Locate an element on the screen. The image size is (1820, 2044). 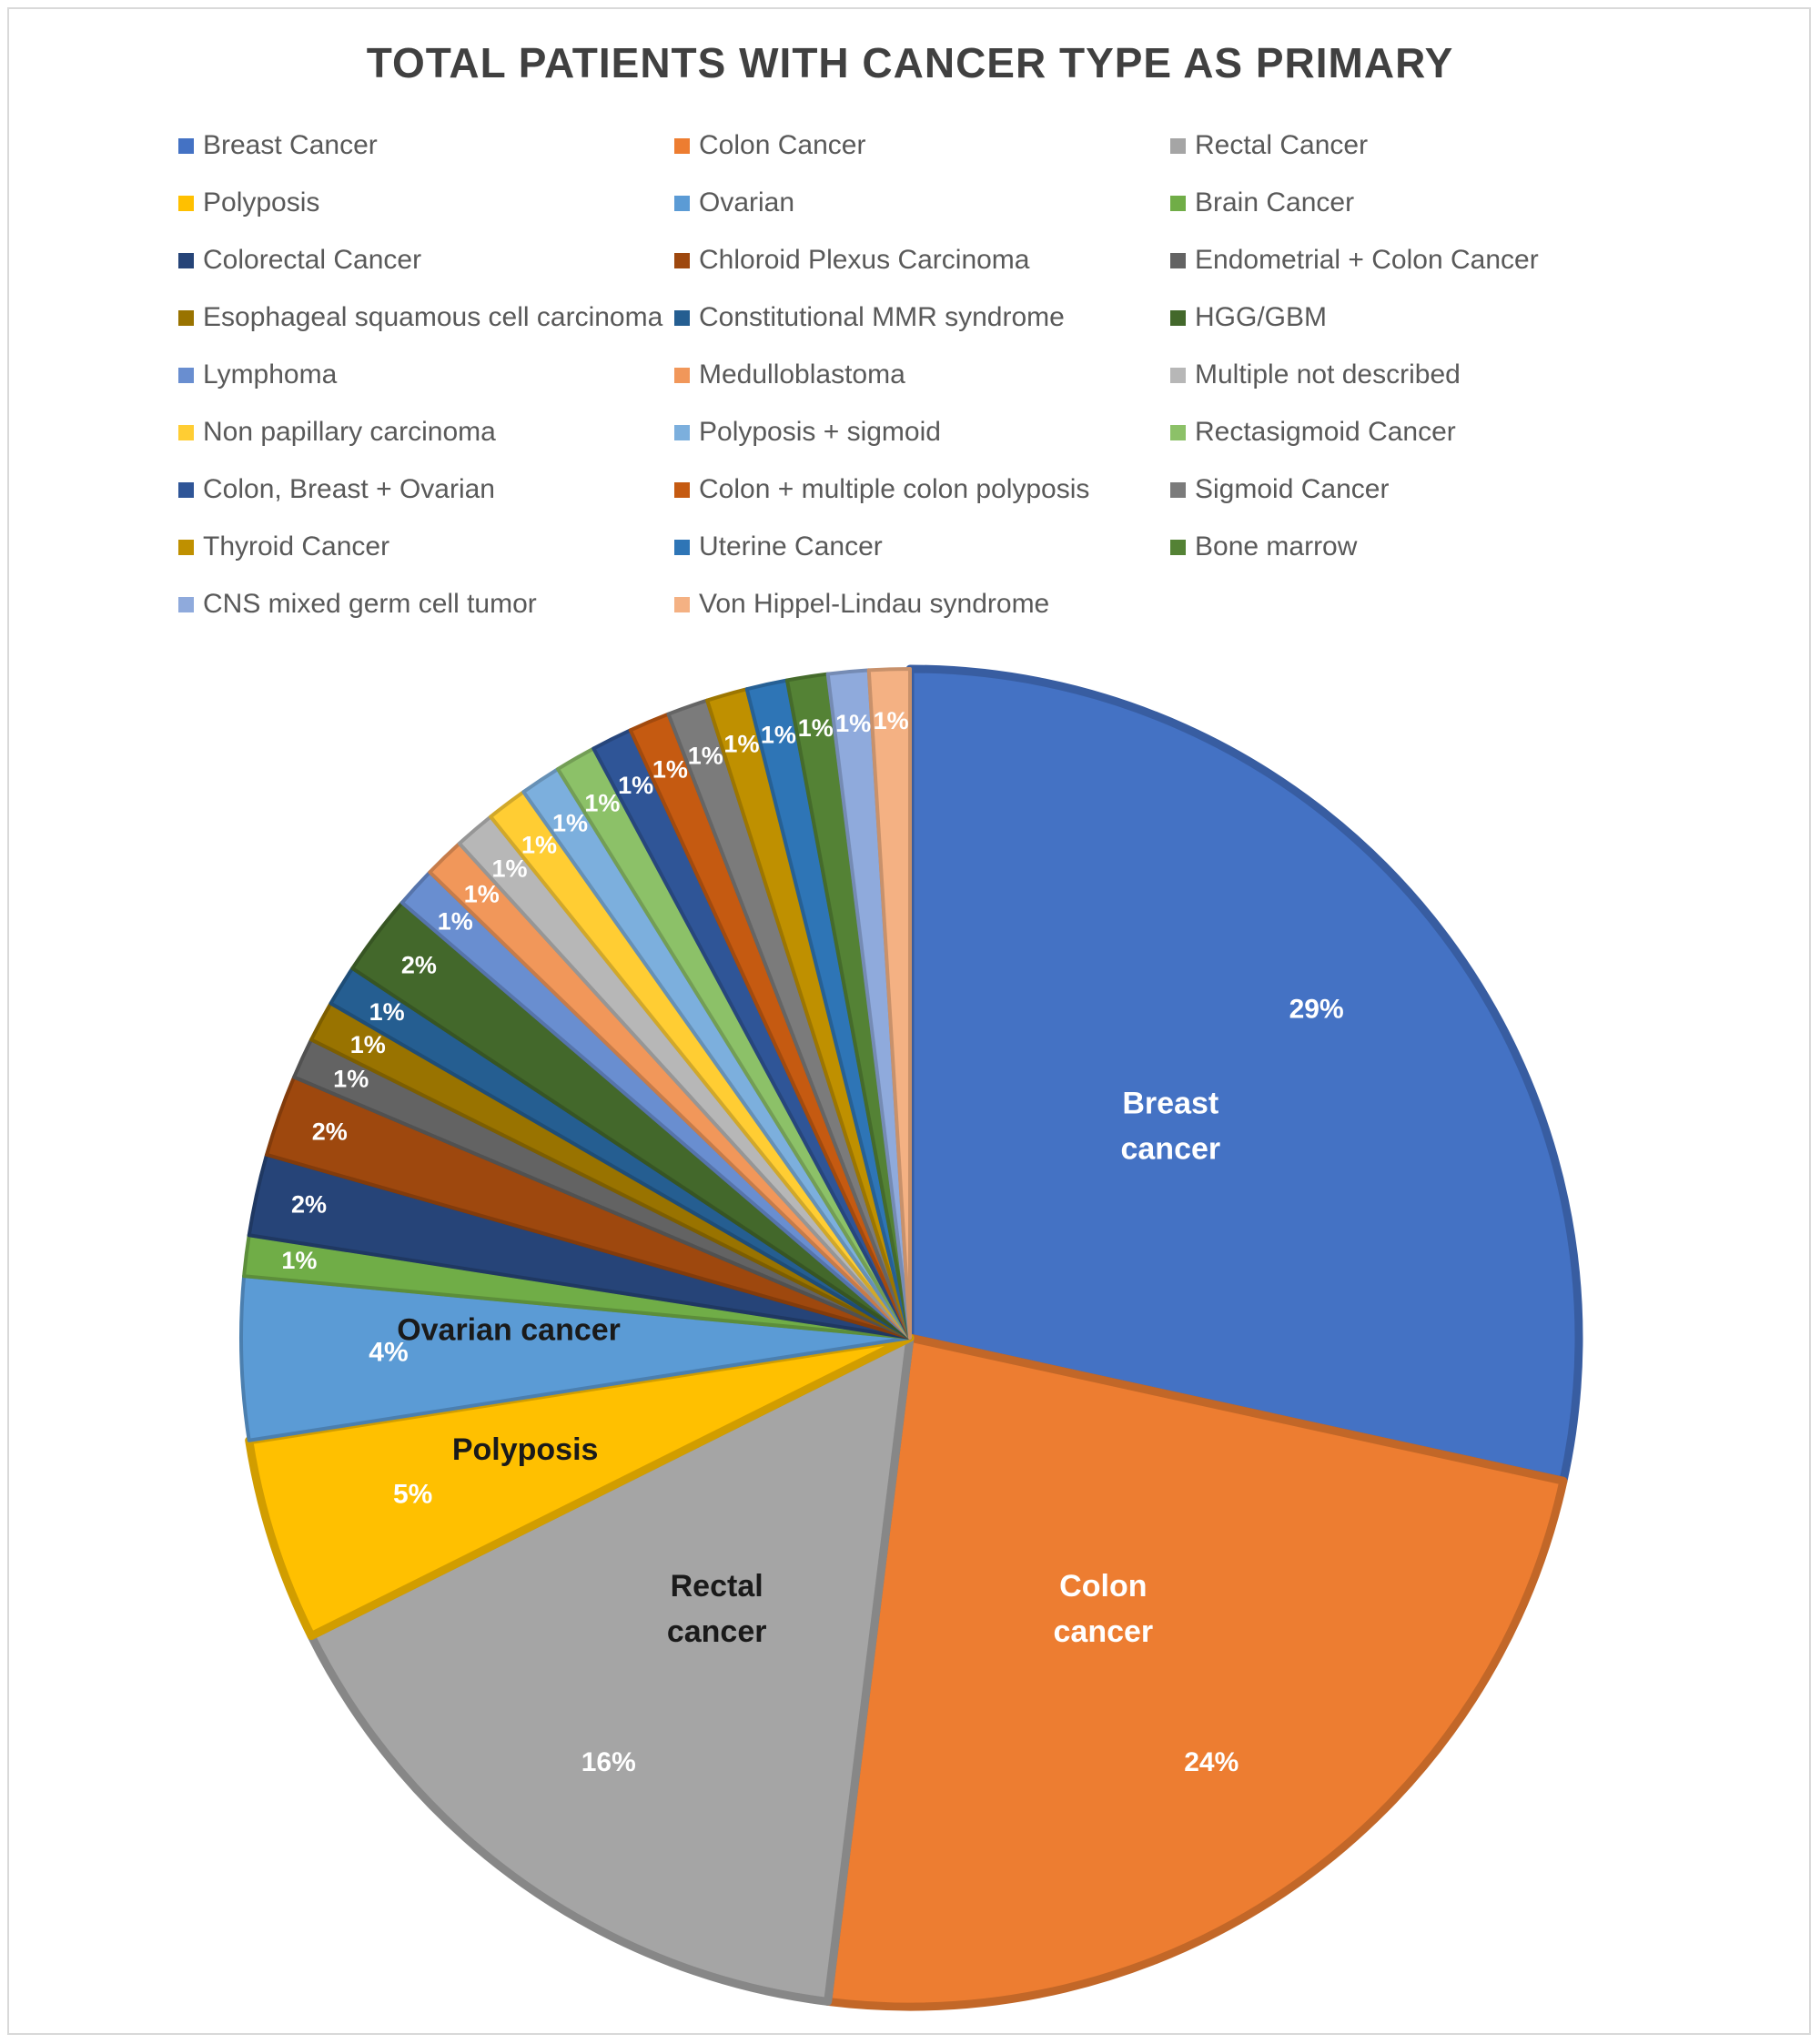
category-label-polyposis: Polyposis is located at coordinates (526, 1449).